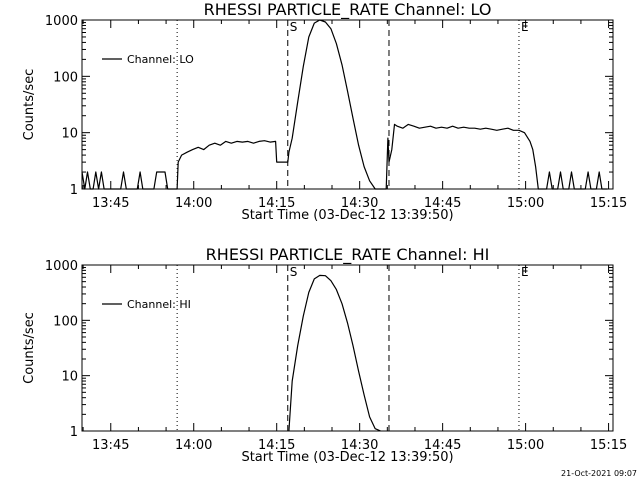 The width and height of the screenshot is (640, 480). Describe the element at coordinates (159, 304) in the screenshot. I see `legend-label: Channel: HI` at that location.